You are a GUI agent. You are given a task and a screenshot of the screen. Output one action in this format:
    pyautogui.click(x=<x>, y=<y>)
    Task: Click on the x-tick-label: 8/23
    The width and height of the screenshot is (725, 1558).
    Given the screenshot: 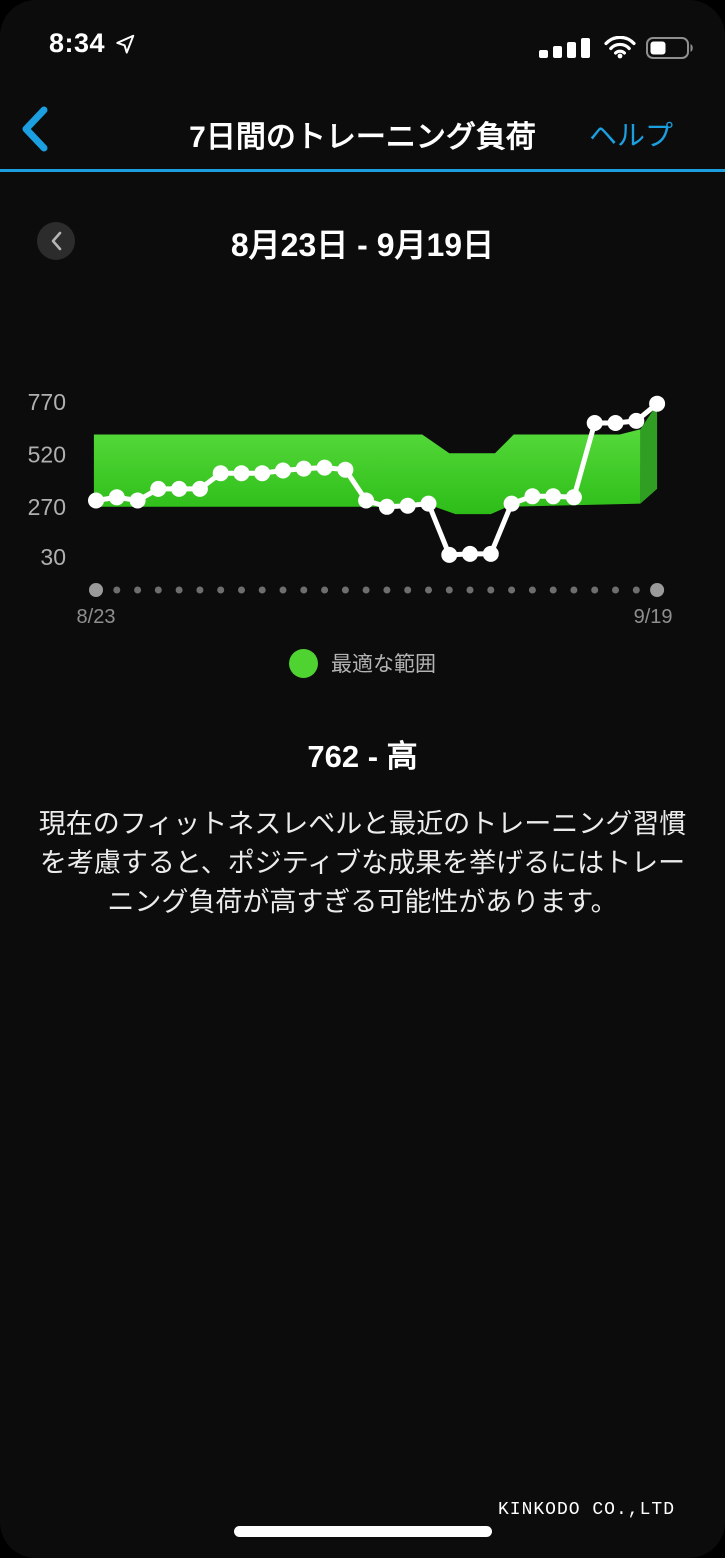 What is the action you would take?
    pyautogui.click(x=96, y=617)
    